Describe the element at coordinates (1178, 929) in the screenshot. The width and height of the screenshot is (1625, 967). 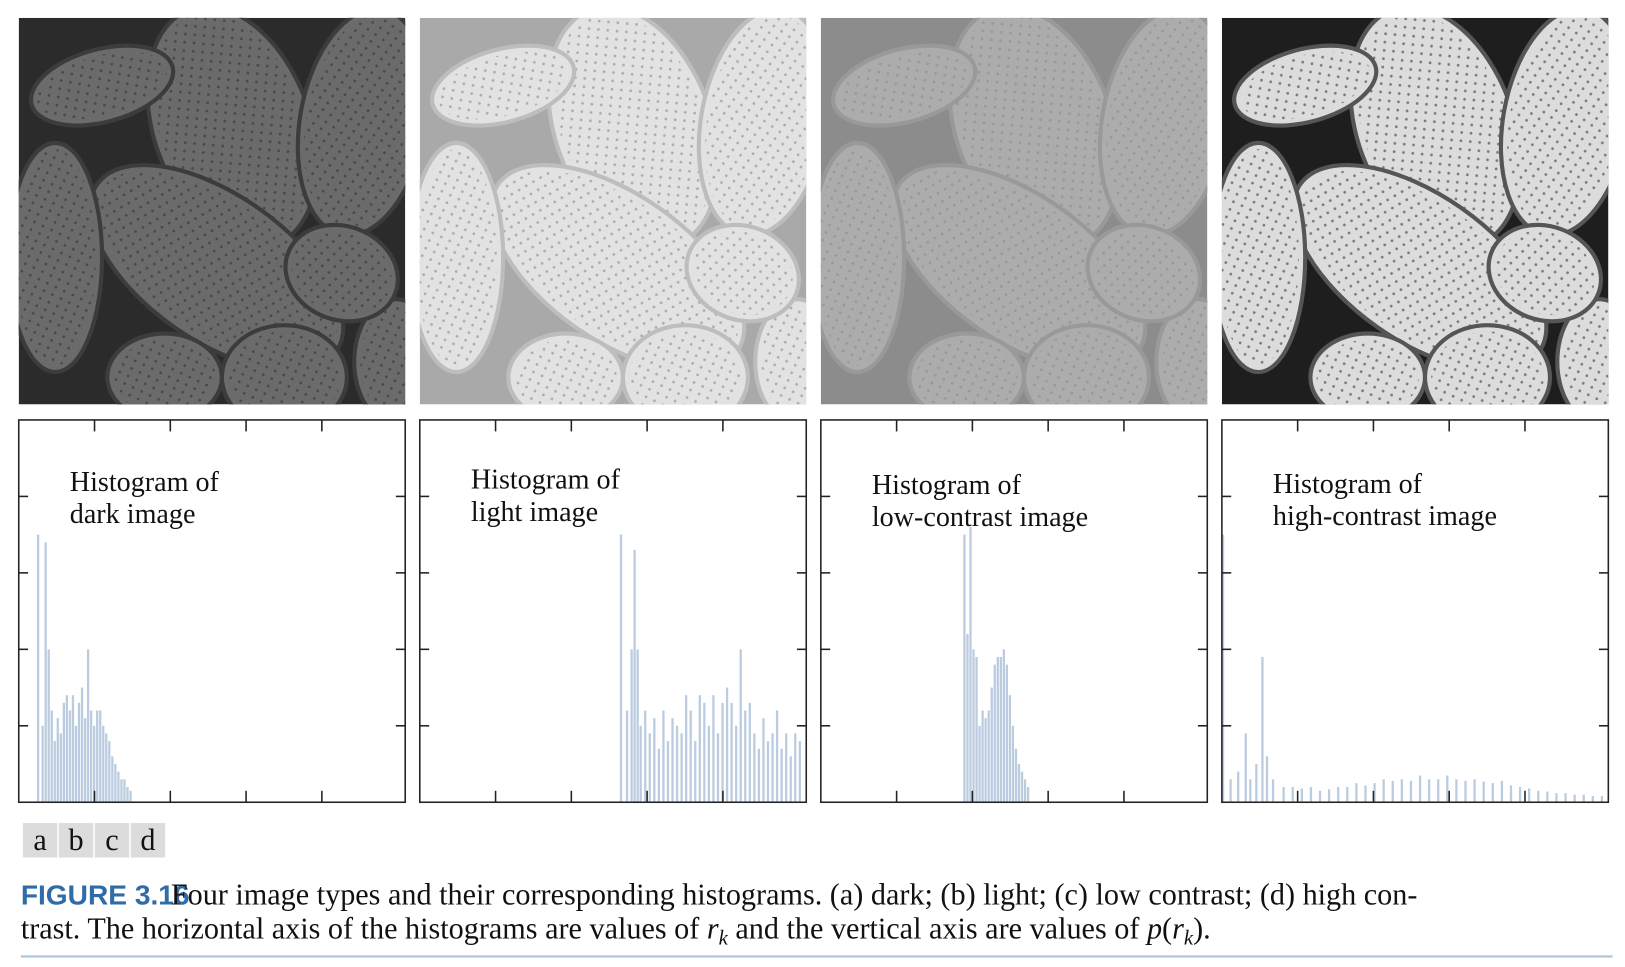
I see `caption-segment: r` at that location.